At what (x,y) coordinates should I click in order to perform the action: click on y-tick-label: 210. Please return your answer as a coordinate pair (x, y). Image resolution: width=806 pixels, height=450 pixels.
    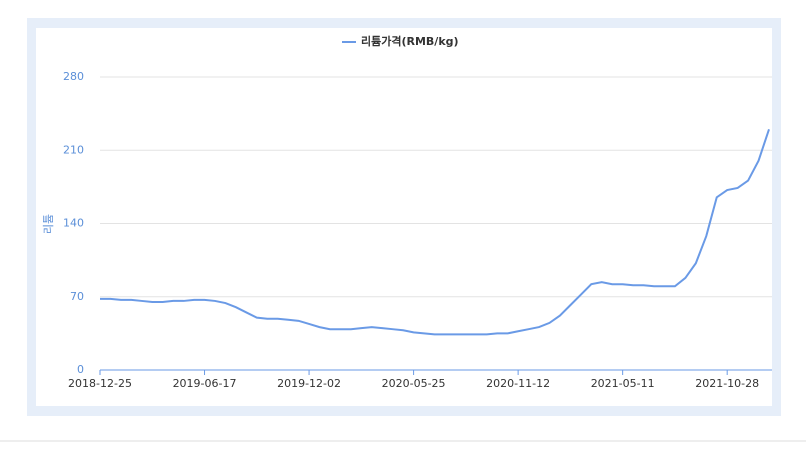
    Looking at the image, I should click on (73, 149).